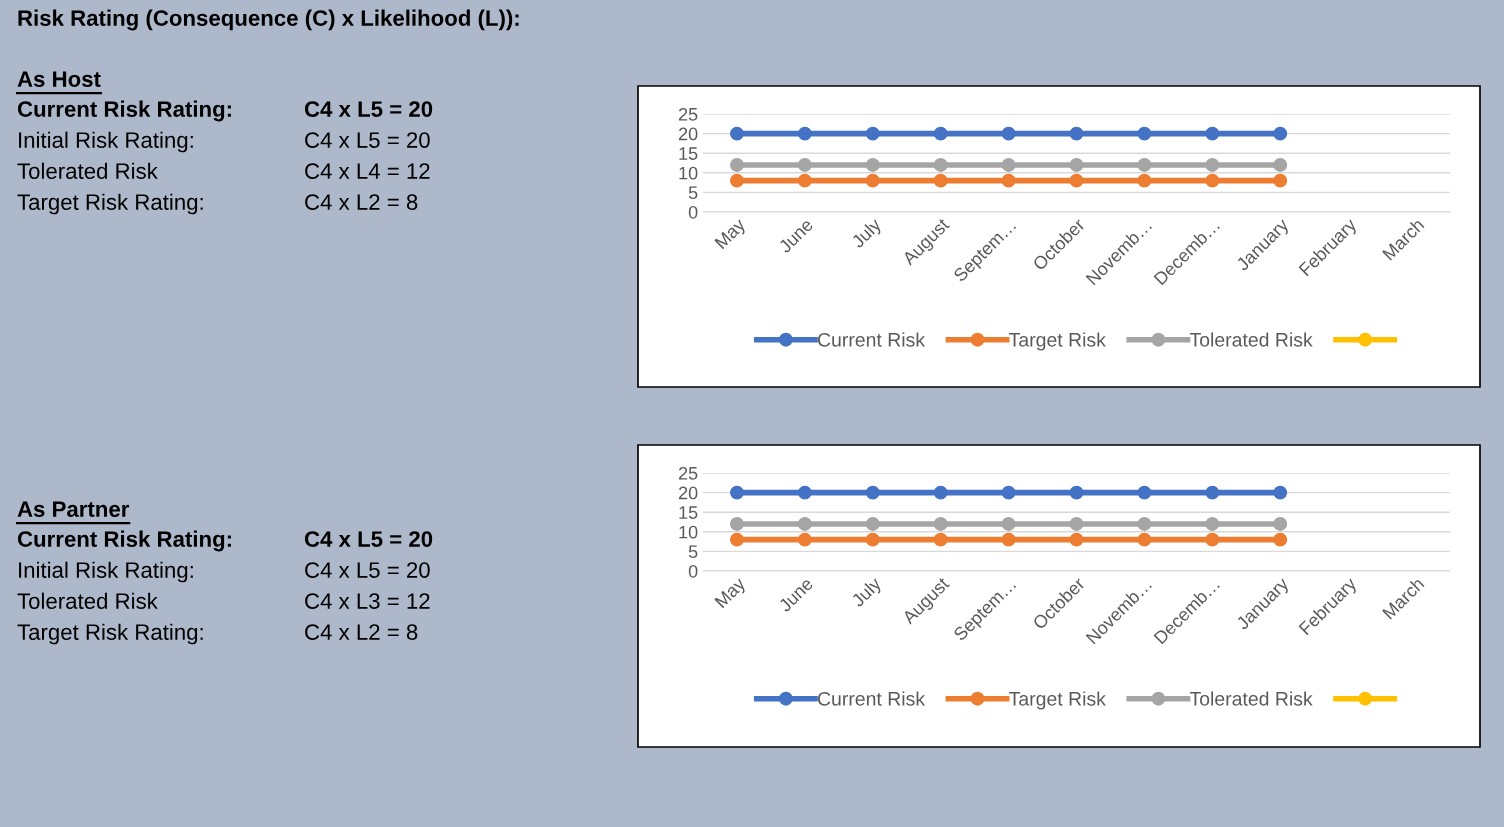 Image resolution: width=1504 pixels, height=827 pixels. I want to click on text: As Host, so click(59, 79).